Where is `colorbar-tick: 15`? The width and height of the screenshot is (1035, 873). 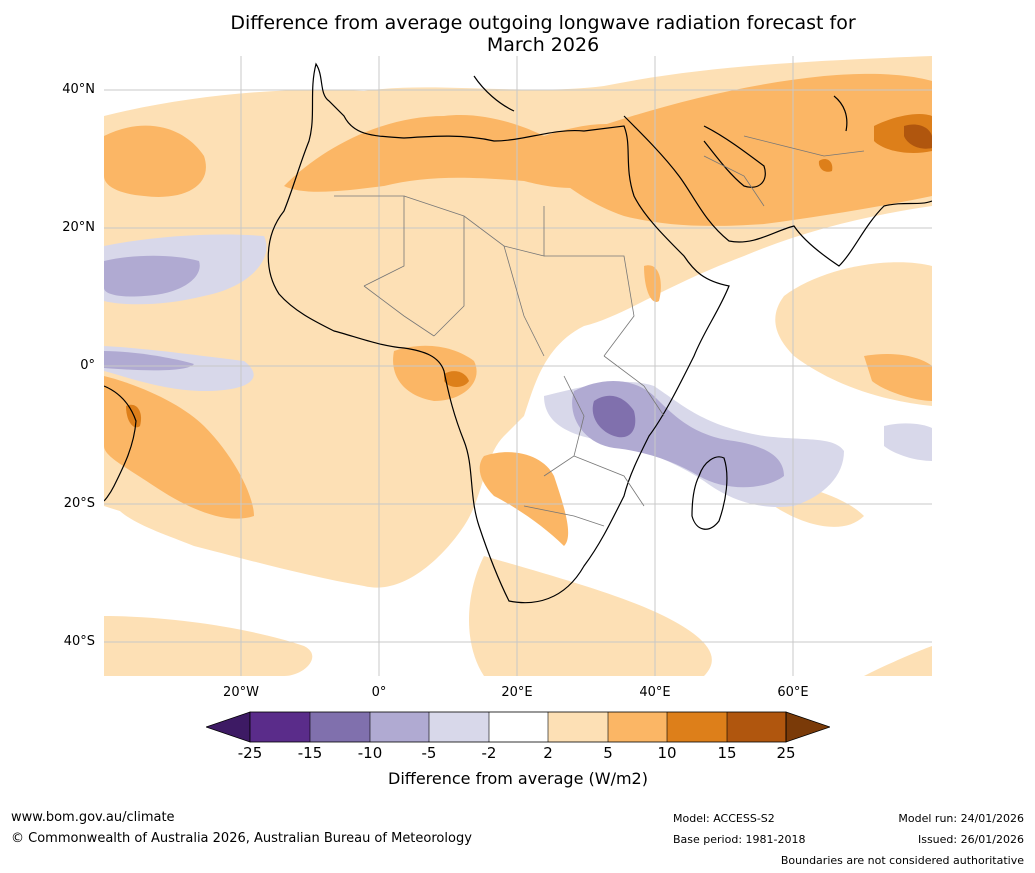 colorbar-tick: 15 is located at coordinates (727, 753).